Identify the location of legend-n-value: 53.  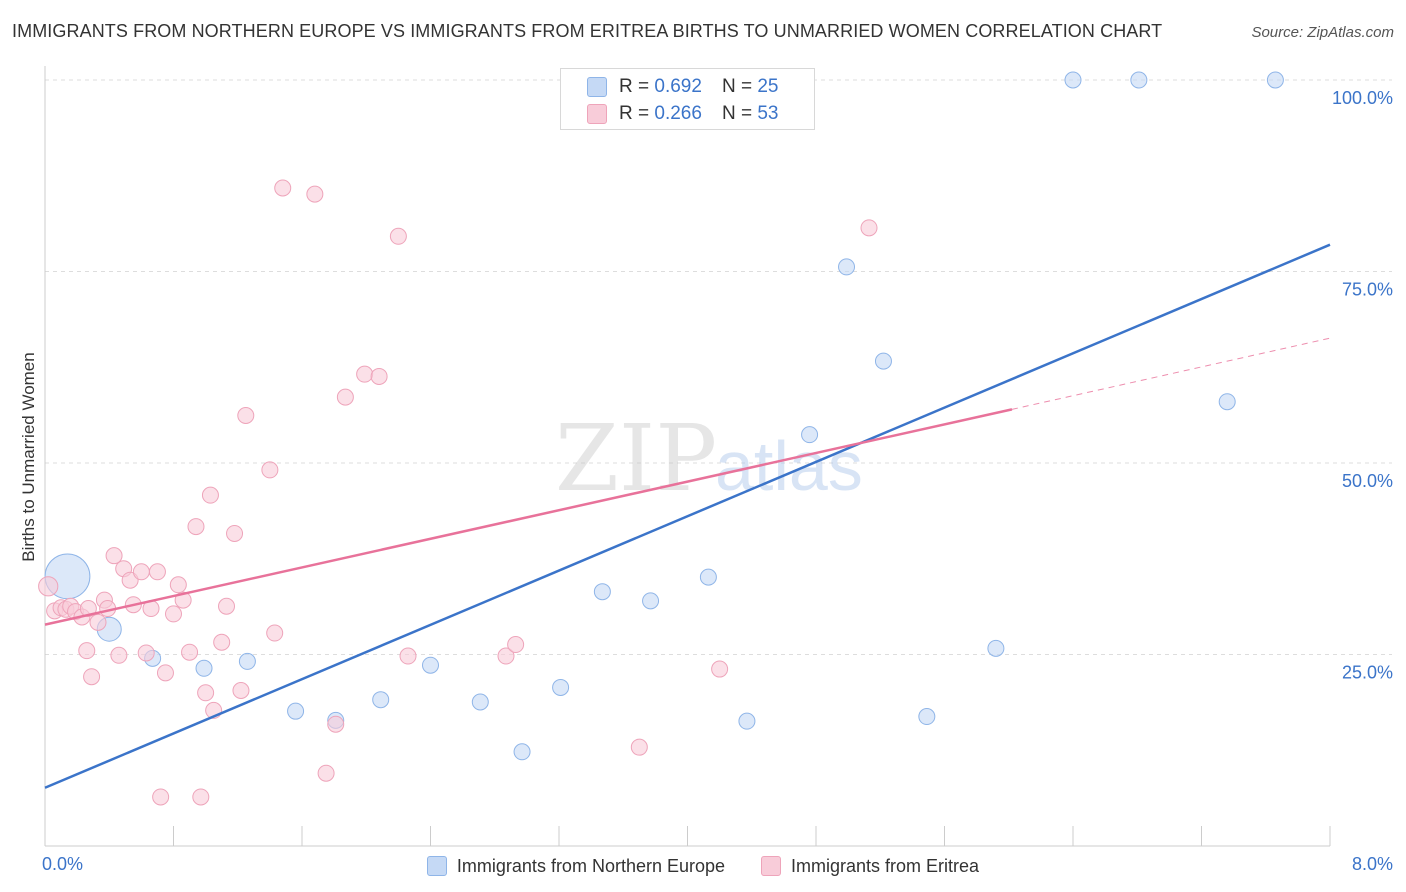
(768, 113).